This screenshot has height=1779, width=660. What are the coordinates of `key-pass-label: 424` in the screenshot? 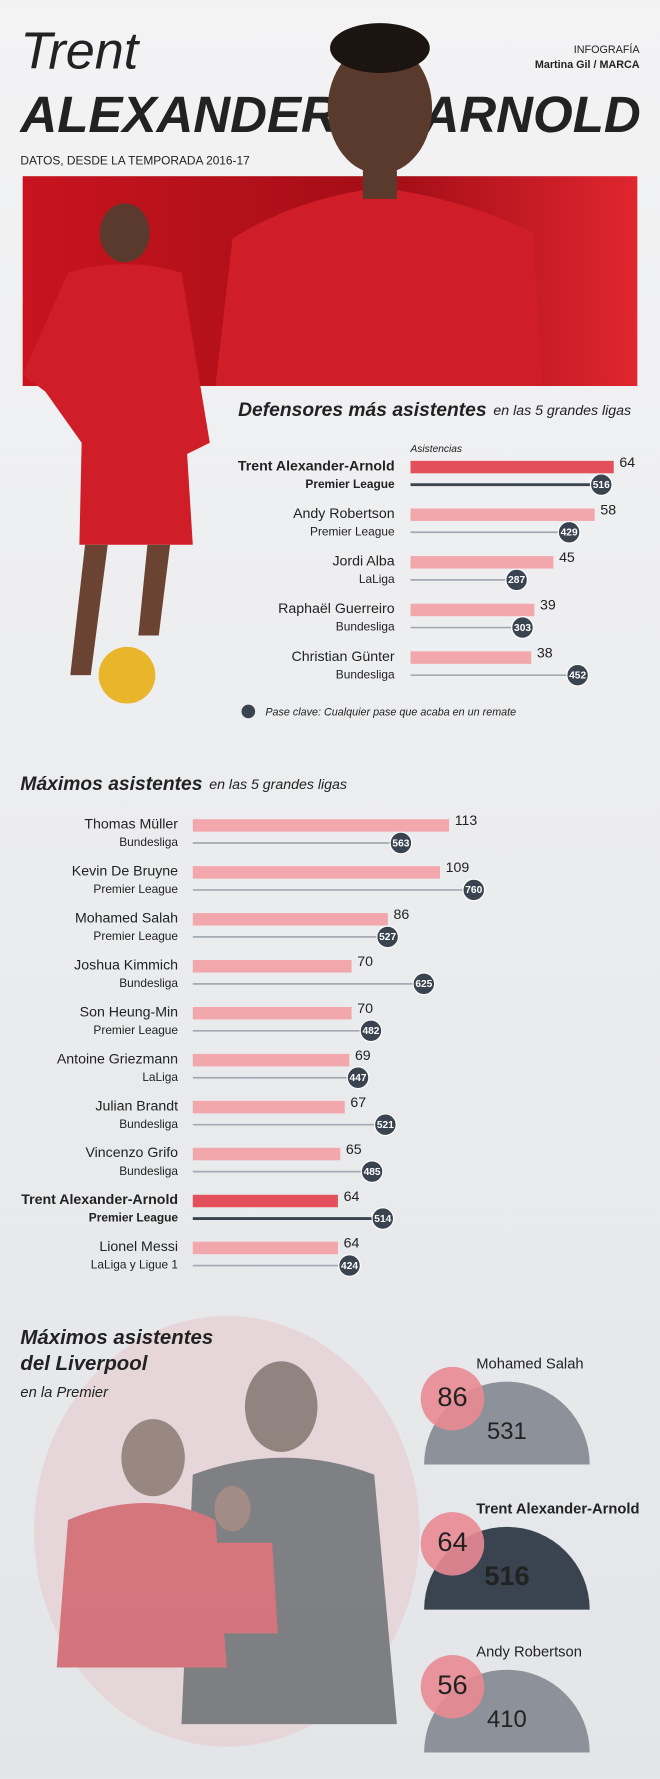 It's located at (349, 1266).